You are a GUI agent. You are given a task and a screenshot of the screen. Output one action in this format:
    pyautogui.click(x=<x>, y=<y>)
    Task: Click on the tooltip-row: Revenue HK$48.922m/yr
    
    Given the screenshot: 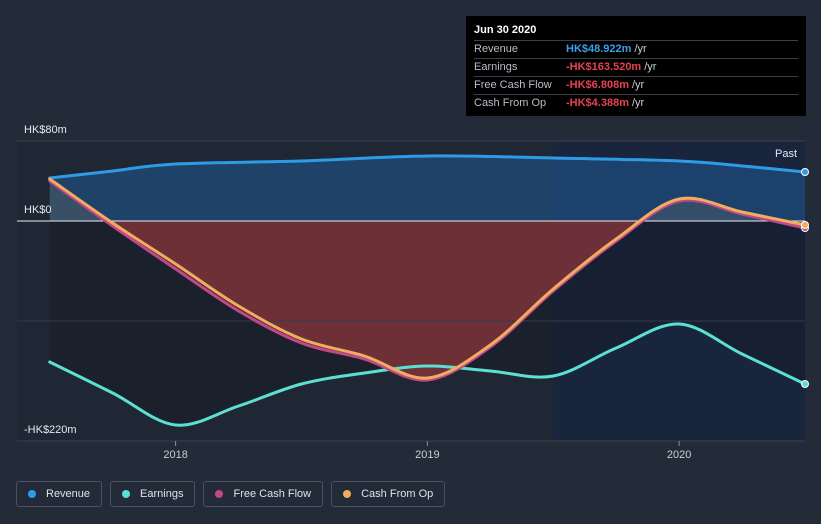 What is the action you would take?
    pyautogui.click(x=636, y=49)
    